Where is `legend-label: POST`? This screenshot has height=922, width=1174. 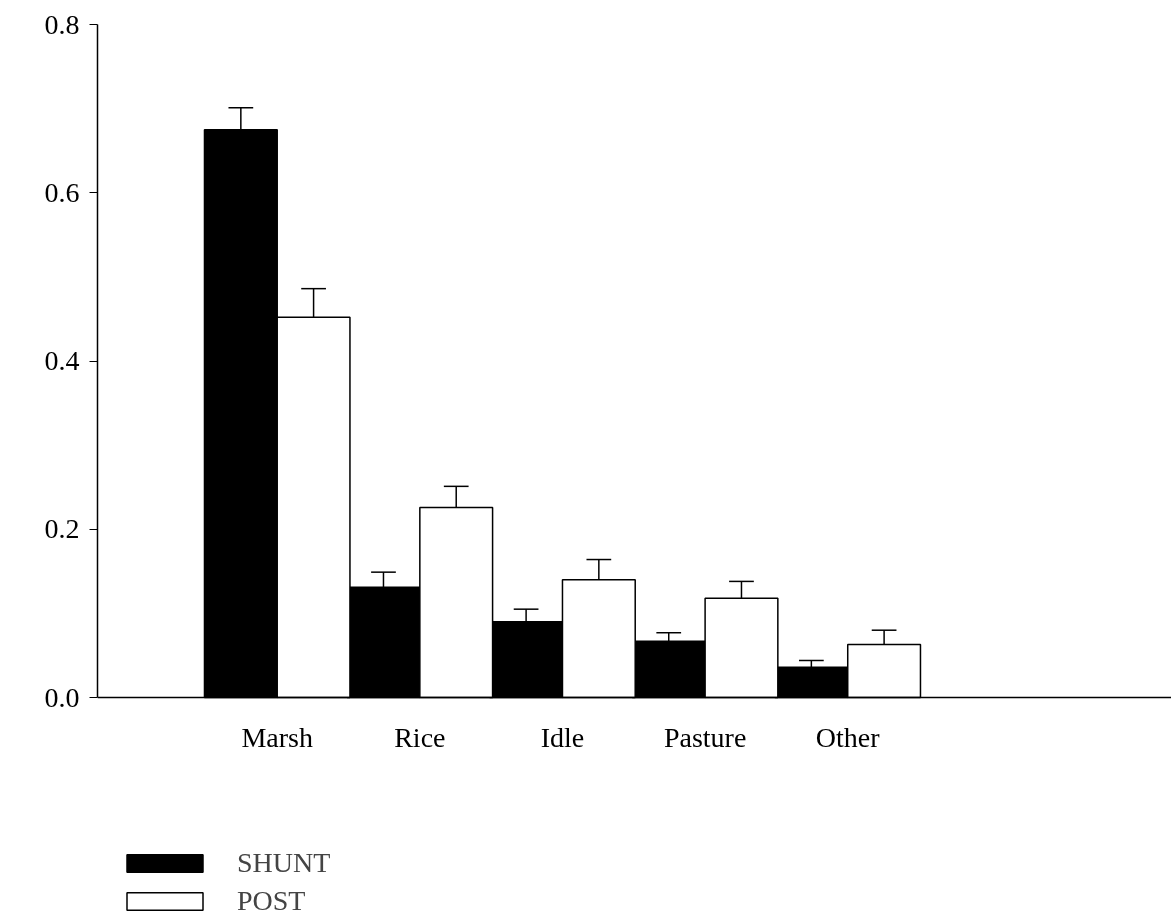
legend-label: POST is located at coordinates (271, 901).